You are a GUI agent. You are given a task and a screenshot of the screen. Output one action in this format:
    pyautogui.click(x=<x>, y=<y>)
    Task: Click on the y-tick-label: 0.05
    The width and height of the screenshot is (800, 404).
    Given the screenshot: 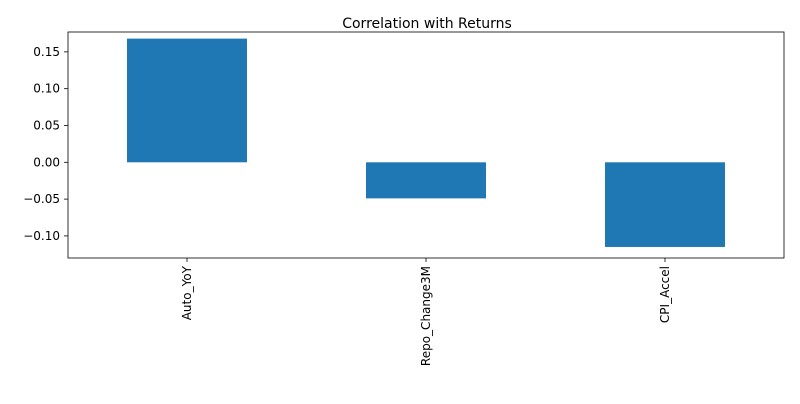 What is the action you would take?
    pyautogui.click(x=46, y=125)
    